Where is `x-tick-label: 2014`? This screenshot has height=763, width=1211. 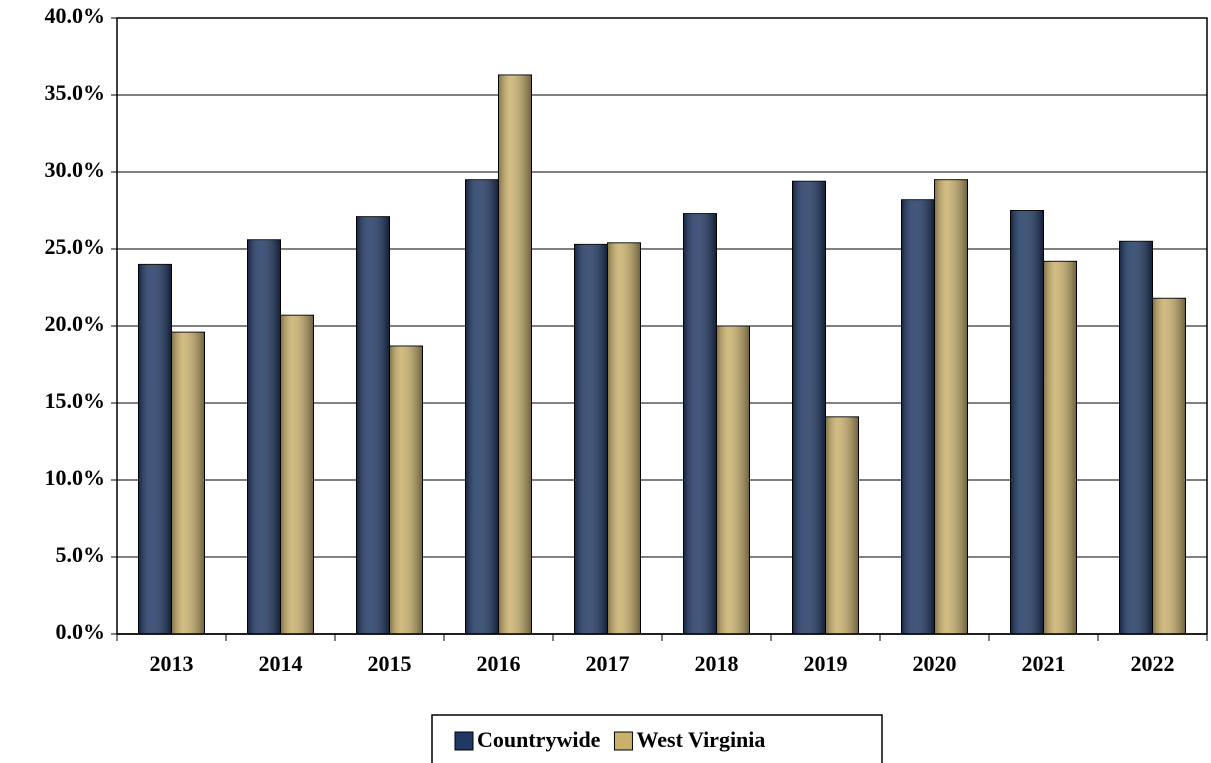 x-tick-label: 2014 is located at coordinates (281, 663).